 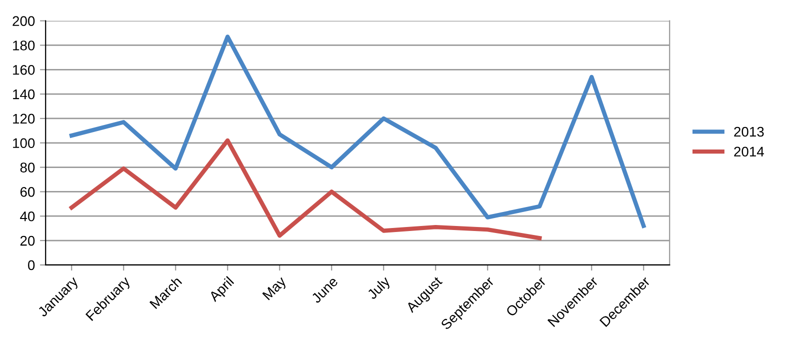 What do you see at coordinates (31, 265) in the screenshot?
I see `y-tick-label: 0` at bounding box center [31, 265].